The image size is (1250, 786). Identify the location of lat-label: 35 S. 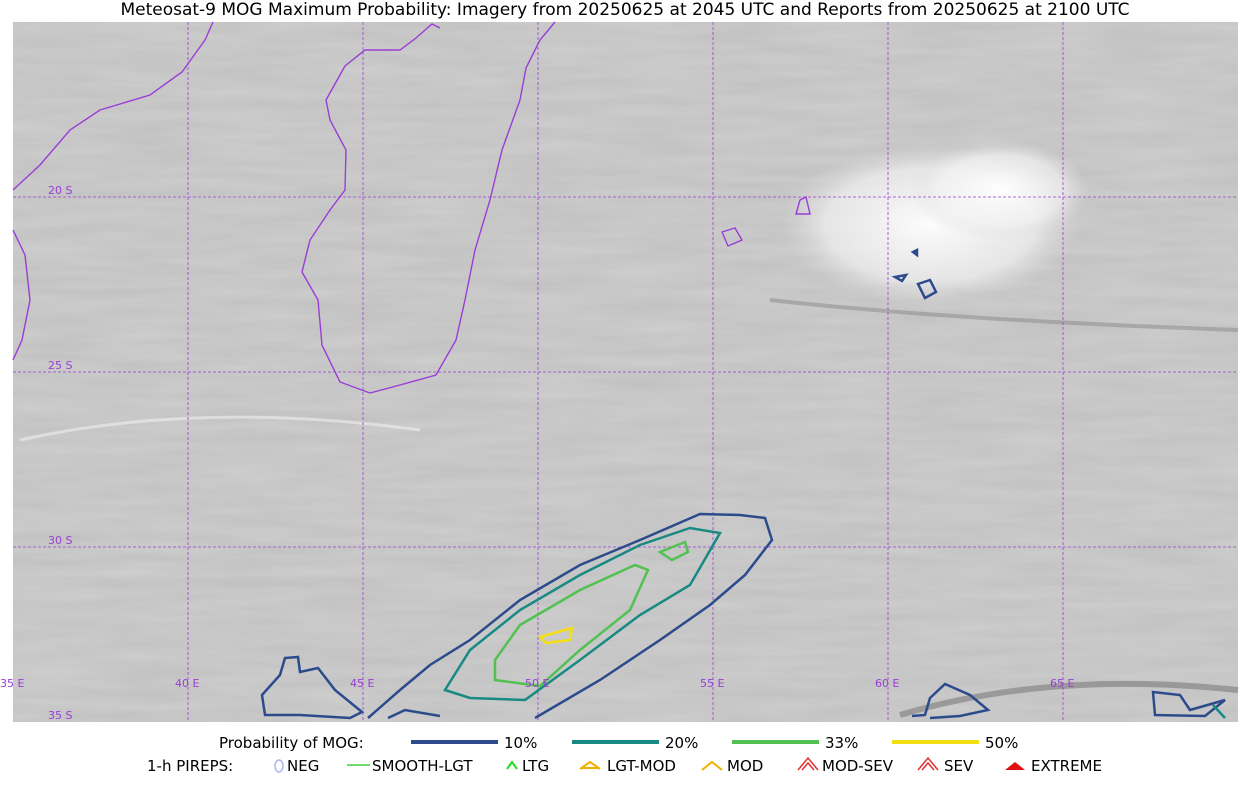
(60, 715).